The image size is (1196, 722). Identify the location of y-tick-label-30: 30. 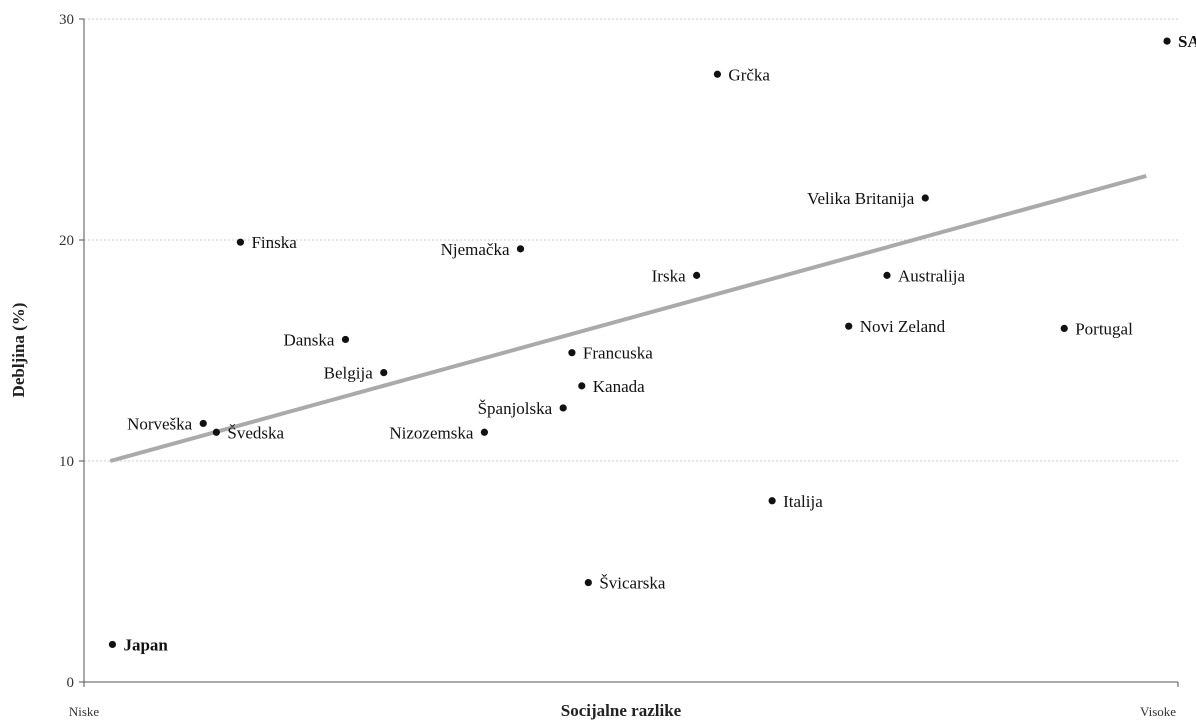
(66, 20).